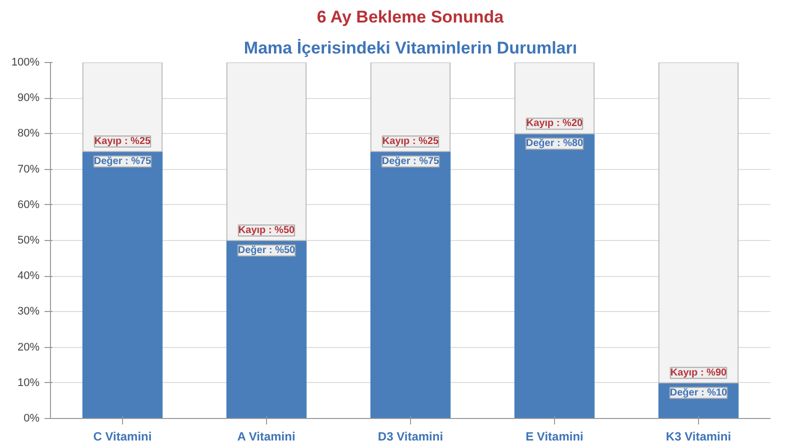 This screenshot has width=800, height=448. What do you see at coordinates (699, 437) in the screenshot?
I see `x-tick-label: K3 Vitamini` at bounding box center [699, 437].